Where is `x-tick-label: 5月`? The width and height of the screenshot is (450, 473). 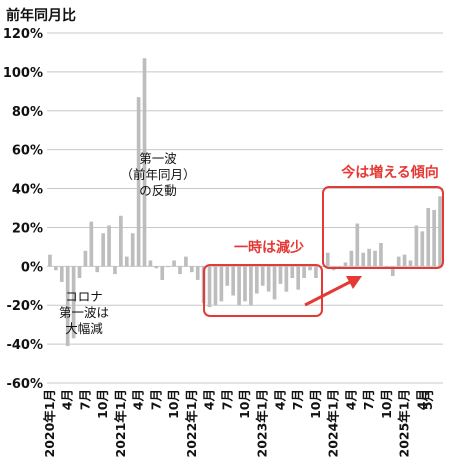 x-tick-label: 5月 is located at coordinates (427, 399).